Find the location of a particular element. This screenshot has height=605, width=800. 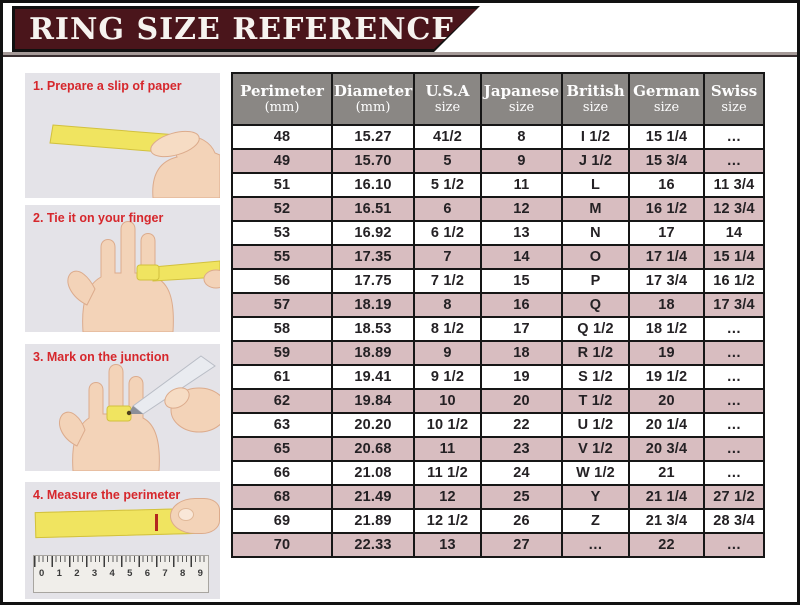

title-banner: RING SIZE REFERENCE is located at coordinates (246, 29).